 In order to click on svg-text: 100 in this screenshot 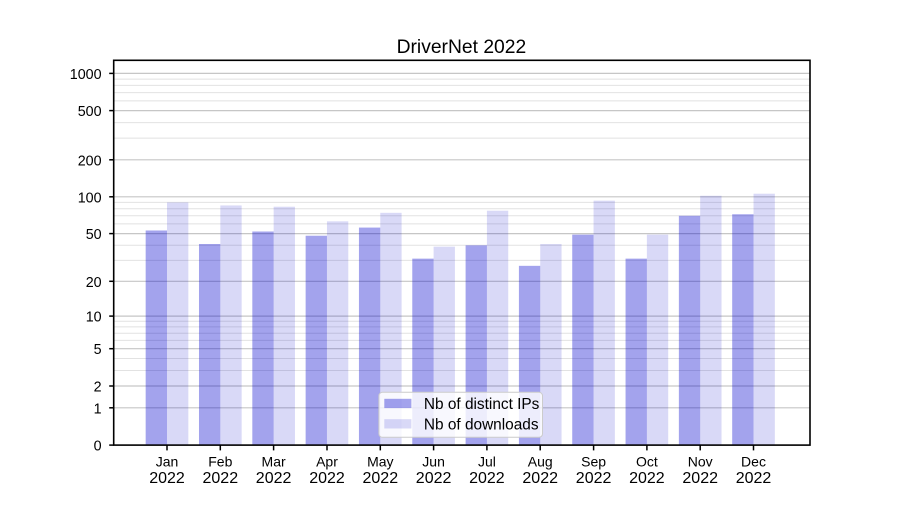, I will do `click(90, 198)`.